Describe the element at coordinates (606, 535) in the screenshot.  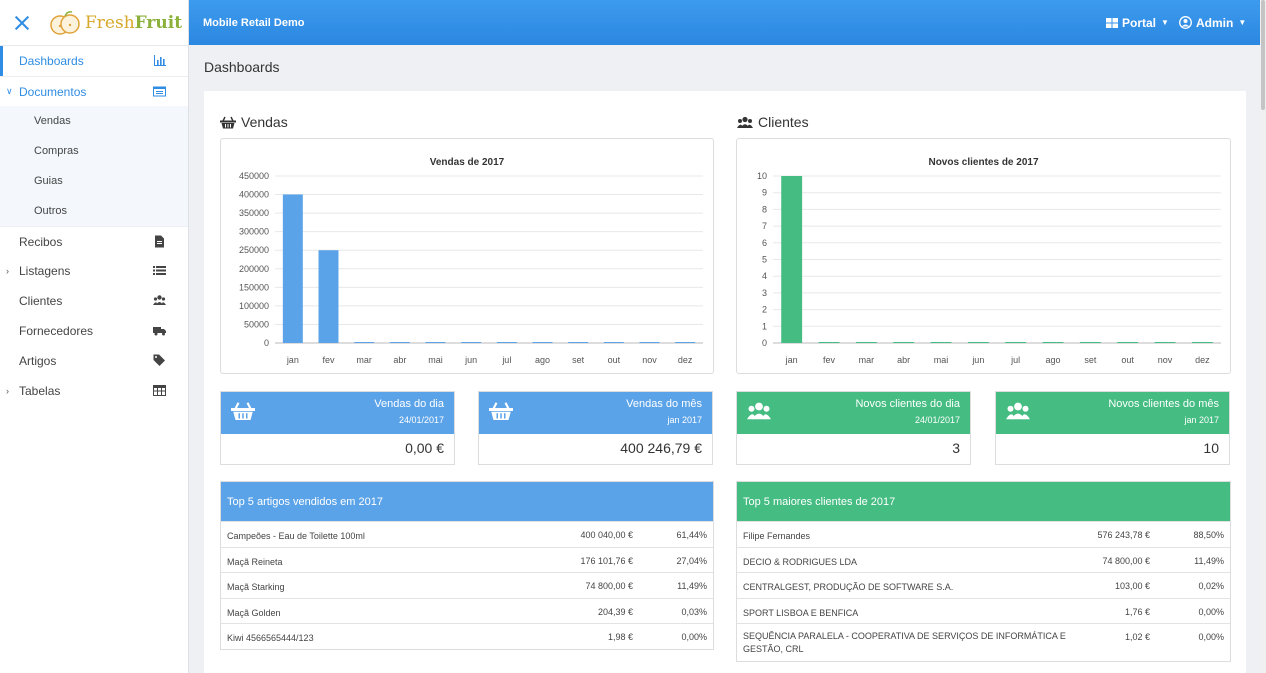
I see `row-value: 400 040,00 €` at that location.